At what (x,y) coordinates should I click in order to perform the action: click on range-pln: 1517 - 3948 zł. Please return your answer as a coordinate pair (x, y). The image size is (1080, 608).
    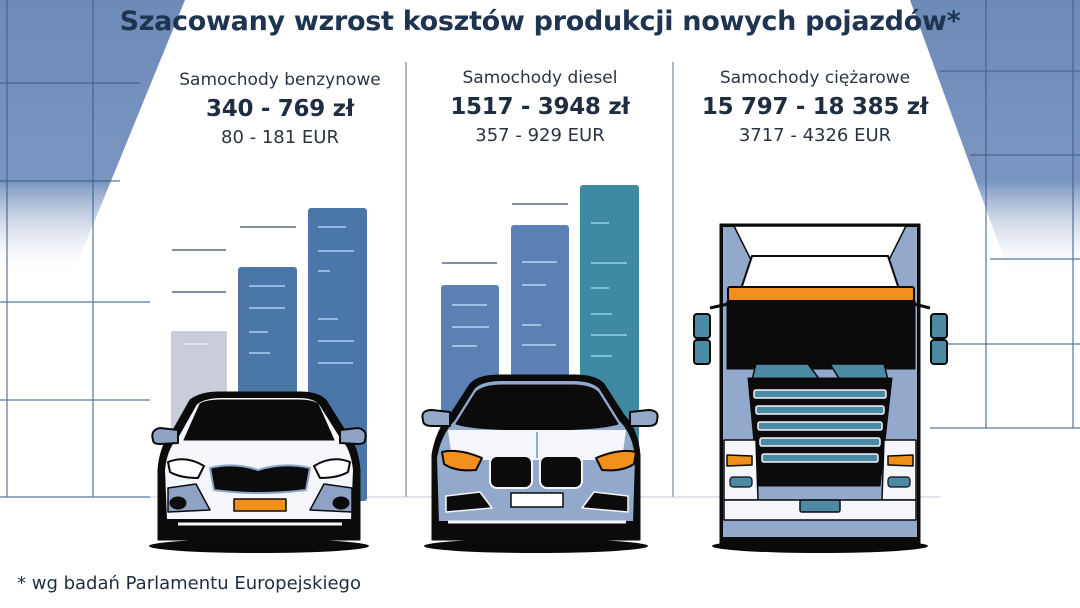
    Looking at the image, I should click on (540, 107).